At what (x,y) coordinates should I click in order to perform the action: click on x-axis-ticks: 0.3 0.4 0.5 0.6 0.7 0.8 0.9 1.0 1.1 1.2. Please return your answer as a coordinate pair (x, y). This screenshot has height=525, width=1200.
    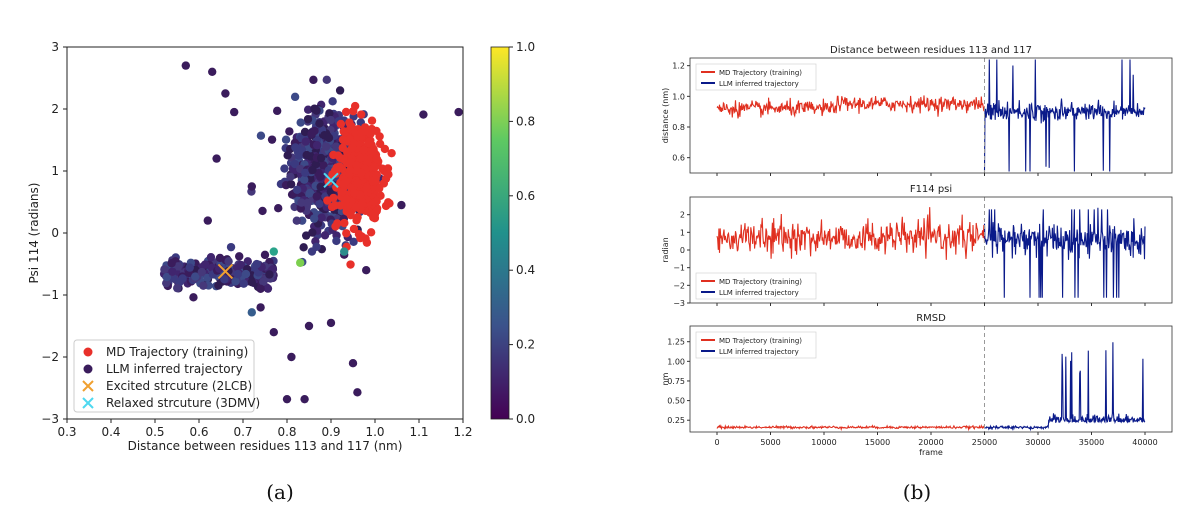
    Looking at the image, I should click on (265, 429).